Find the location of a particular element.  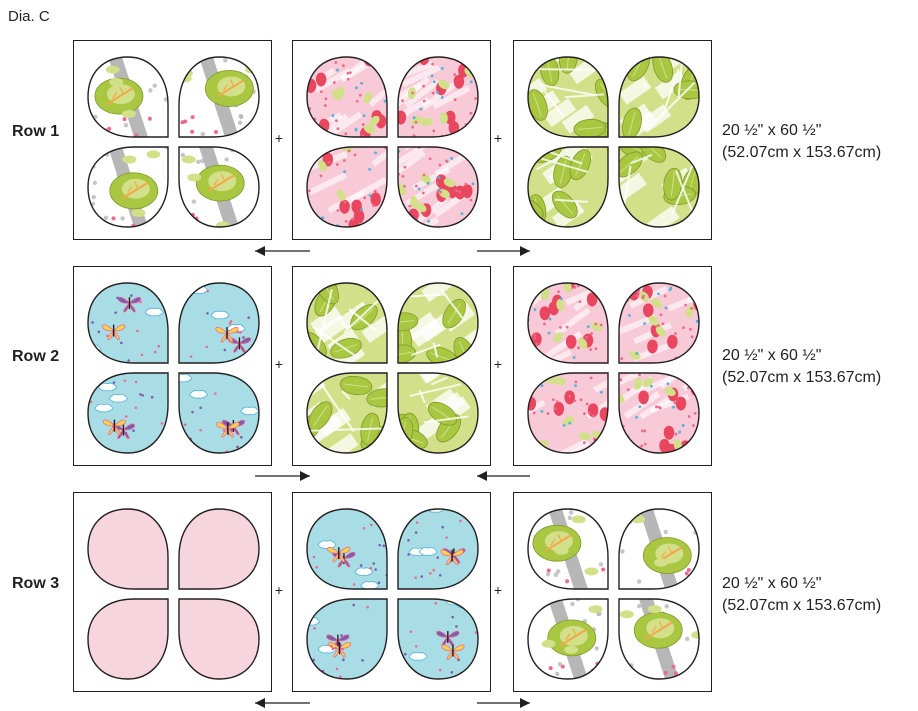

row-1-dimensions: 20 ½" x 60 ½" (52.07cm x 153.67cm) is located at coordinates (801, 142).